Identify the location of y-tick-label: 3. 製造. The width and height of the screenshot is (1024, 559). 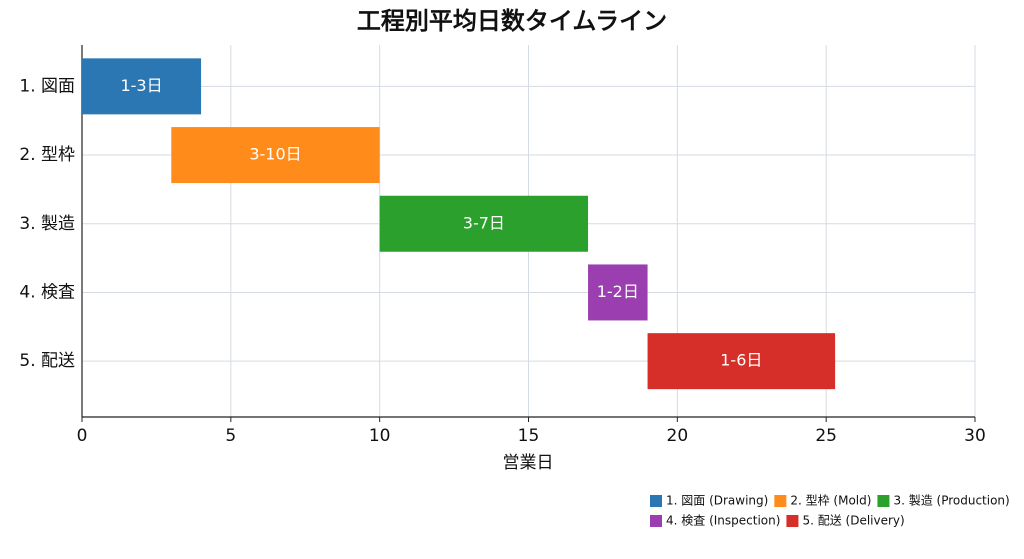
(47, 224).